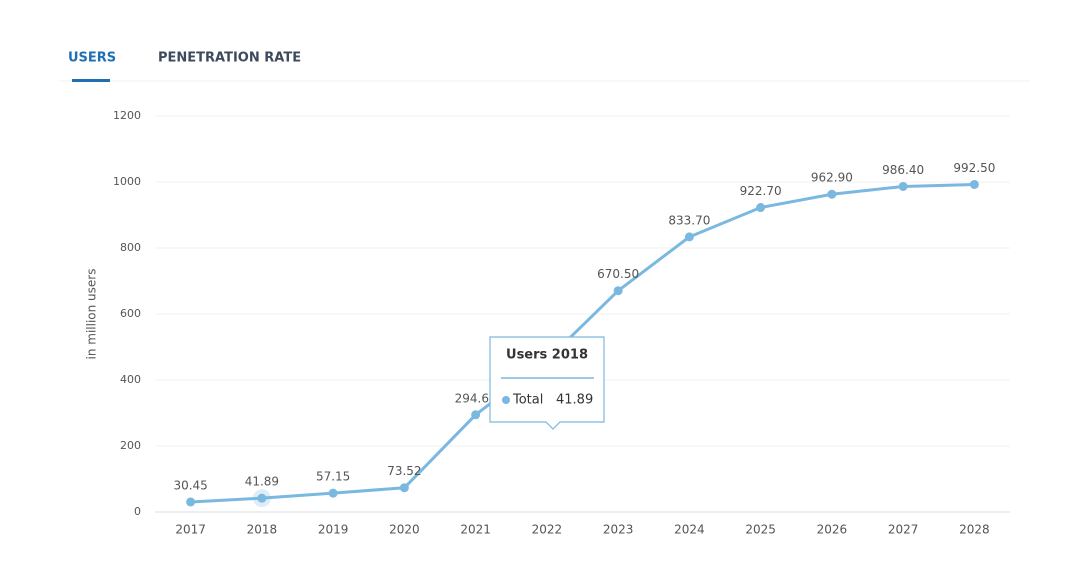 This screenshot has width=1080, height=581. Describe the element at coordinates (689, 220) in the screenshot. I see `data-label: 833.70` at that location.